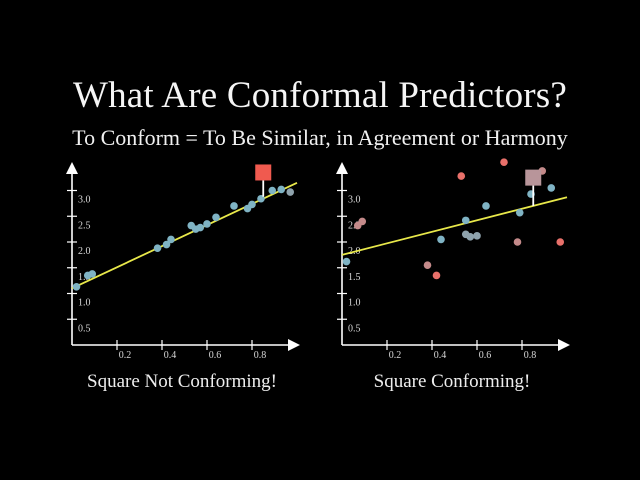 The image size is (640, 480). I want to click on left-plot-caption: Square Not Conforming!, so click(182, 381).